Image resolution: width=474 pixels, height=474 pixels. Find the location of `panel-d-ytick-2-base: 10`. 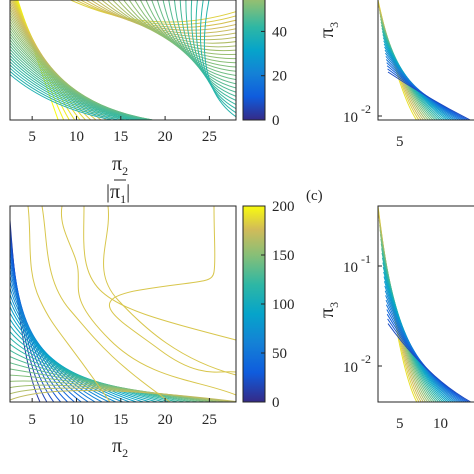

panel-d-ytick-2-base: 10 is located at coordinates (350, 368).